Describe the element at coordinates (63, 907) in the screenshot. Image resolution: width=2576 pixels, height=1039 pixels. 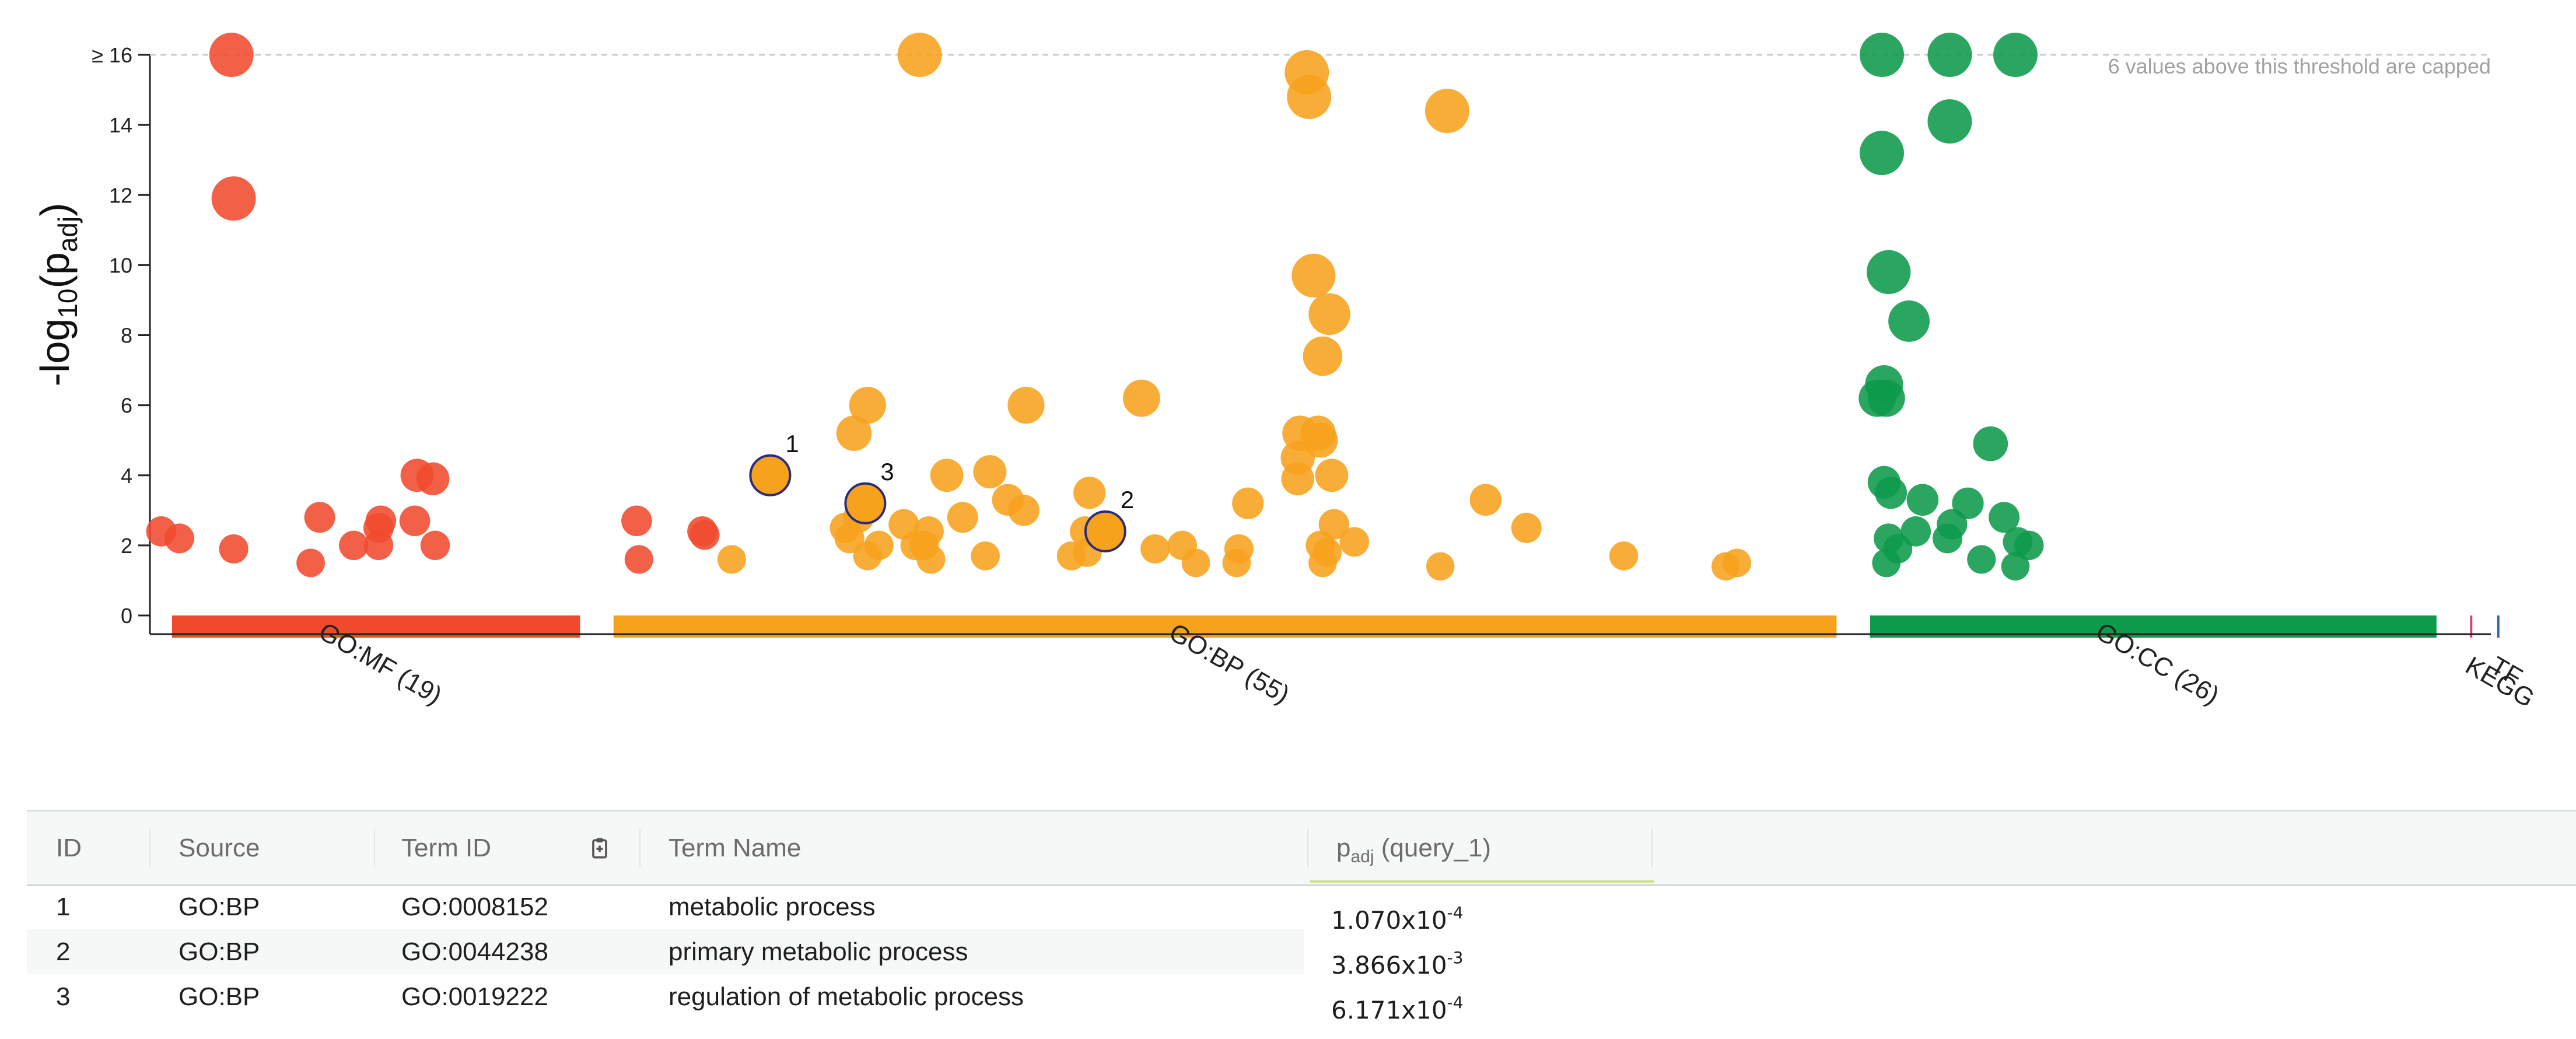
I see `cell-id: 1` at that location.